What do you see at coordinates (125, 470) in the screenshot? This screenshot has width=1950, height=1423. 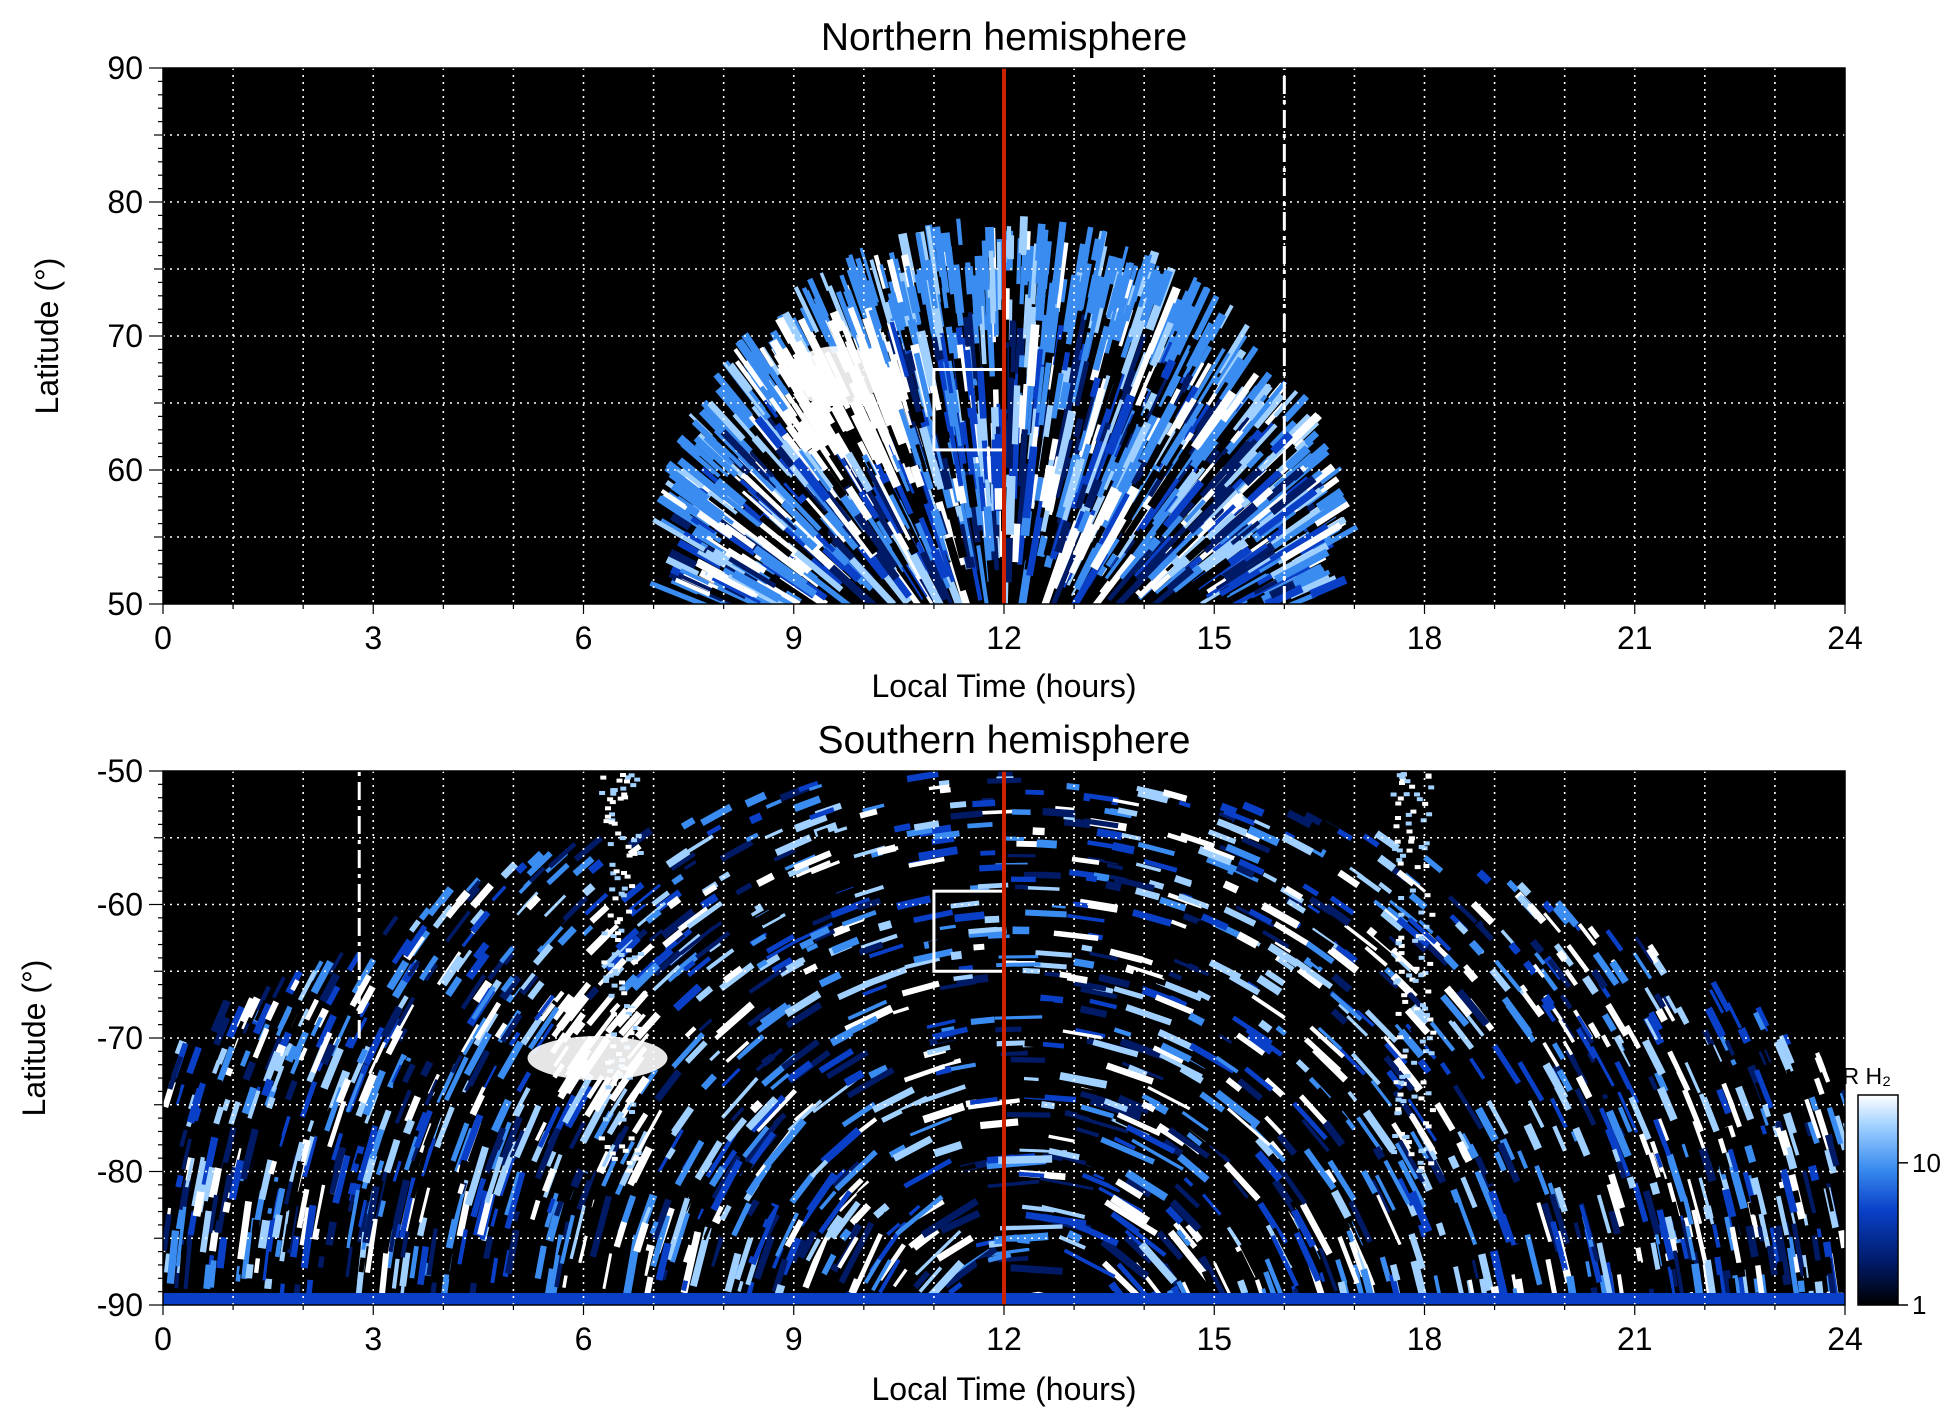 I see `north-y-tick-label: 60` at bounding box center [125, 470].